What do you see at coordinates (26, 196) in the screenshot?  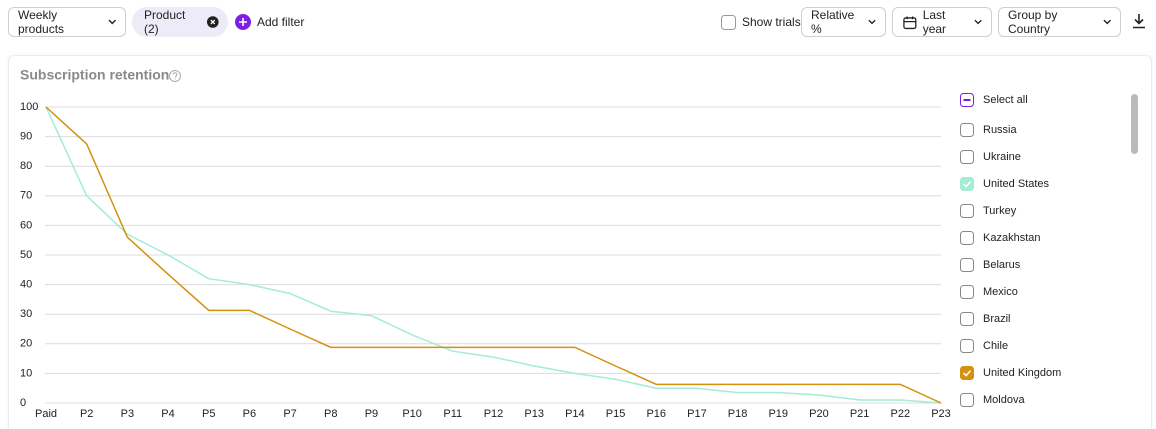 I see `y-tick-label: 70` at bounding box center [26, 196].